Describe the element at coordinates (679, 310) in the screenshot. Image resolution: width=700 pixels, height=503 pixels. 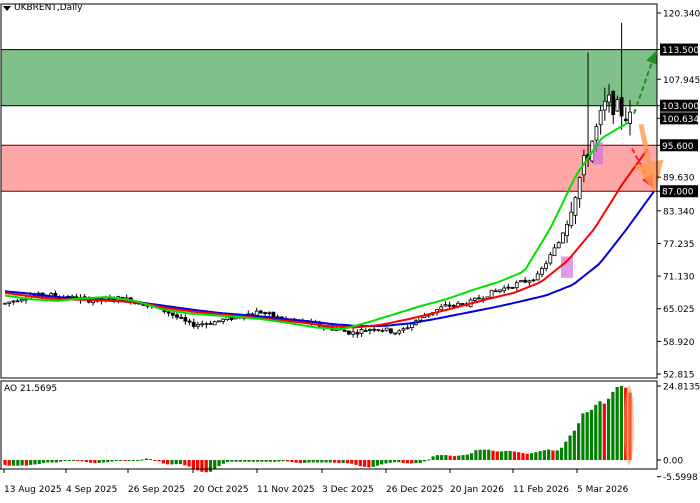
I see `price-tick-label: 65.025` at that location.